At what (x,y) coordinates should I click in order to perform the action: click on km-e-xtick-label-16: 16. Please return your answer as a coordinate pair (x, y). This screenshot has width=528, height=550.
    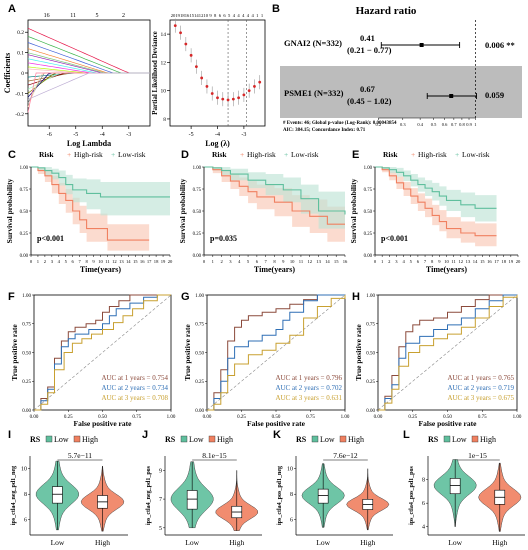
    Looking at the image, I should click on (489, 261).